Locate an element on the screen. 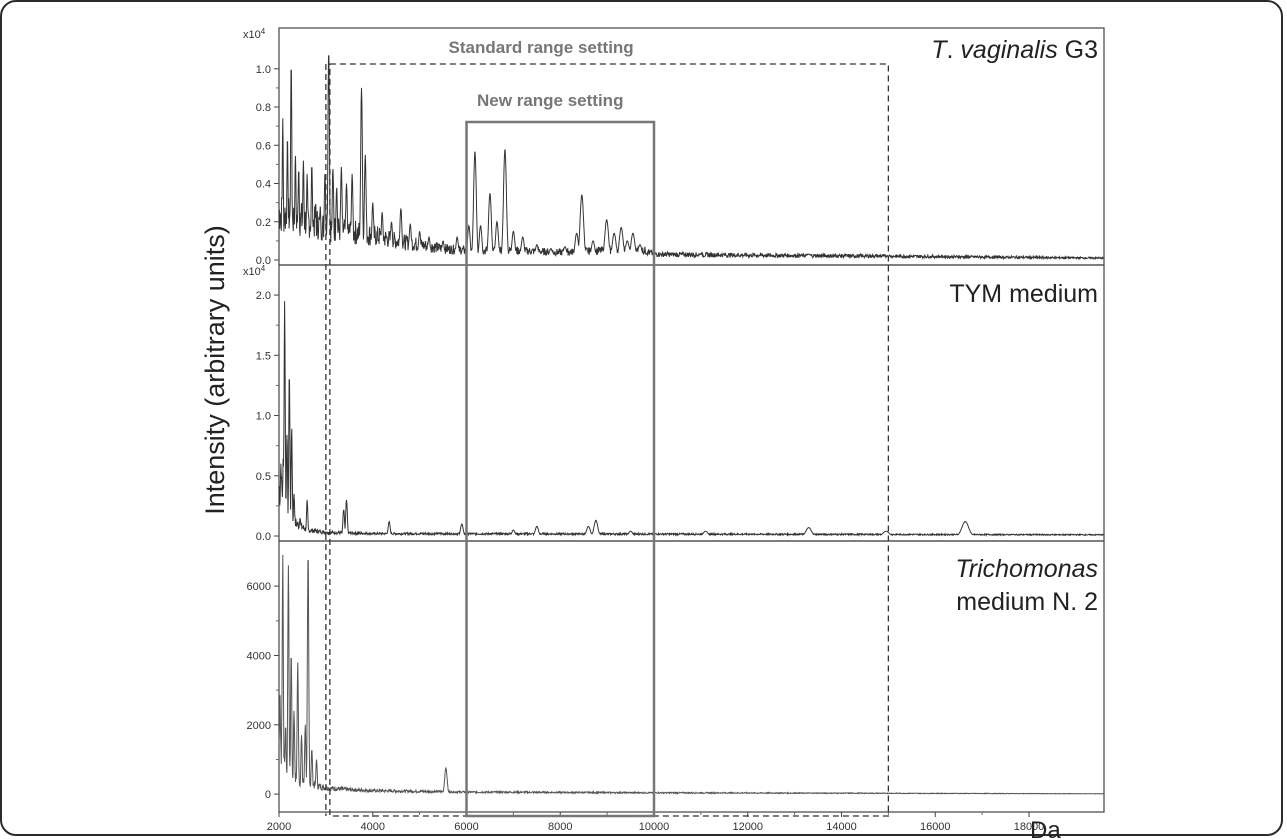 This screenshot has width=1287, height=840. y-axis-label: Intensity (arbitrary units) is located at coordinates (215, 370).